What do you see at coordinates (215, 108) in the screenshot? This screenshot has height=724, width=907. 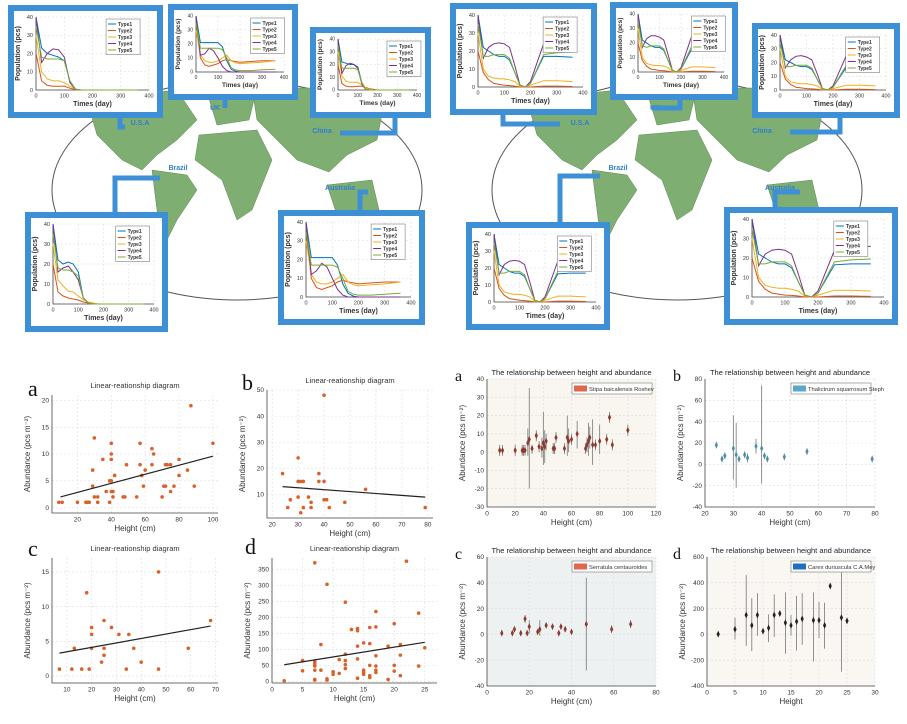 I see `map-label-uk: UK` at bounding box center [215, 108].